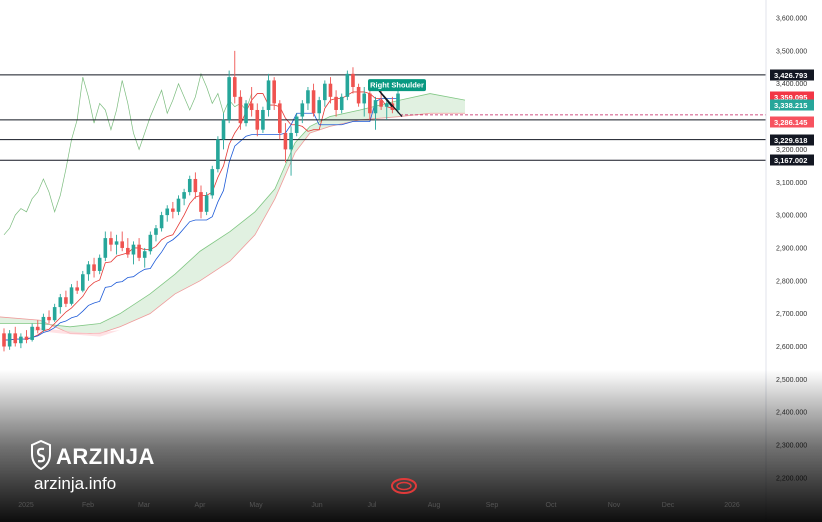 The image size is (822, 522). What do you see at coordinates (88, 505) in the screenshot?
I see `x-tick-label: Feb` at bounding box center [88, 505].